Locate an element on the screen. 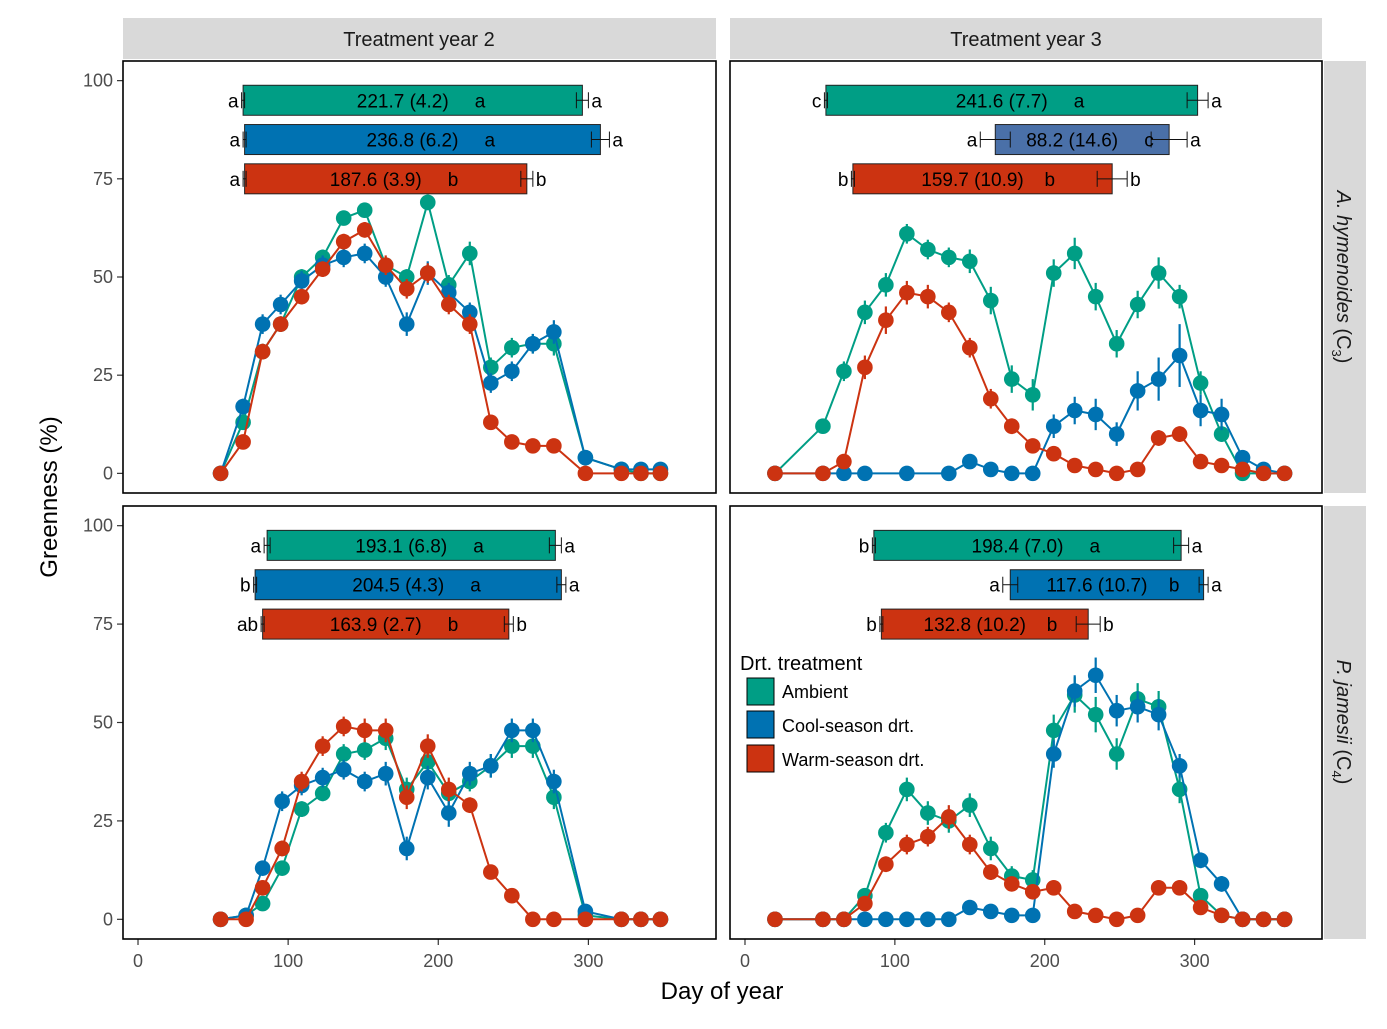  panel-r0c1-bar-ambient is located at coordinates (1012, 100).